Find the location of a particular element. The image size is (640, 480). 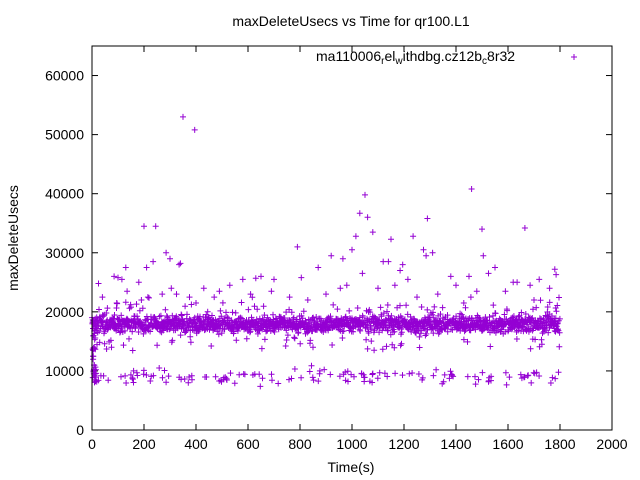

y-tick-label: 10000 is located at coordinates (64, 371).